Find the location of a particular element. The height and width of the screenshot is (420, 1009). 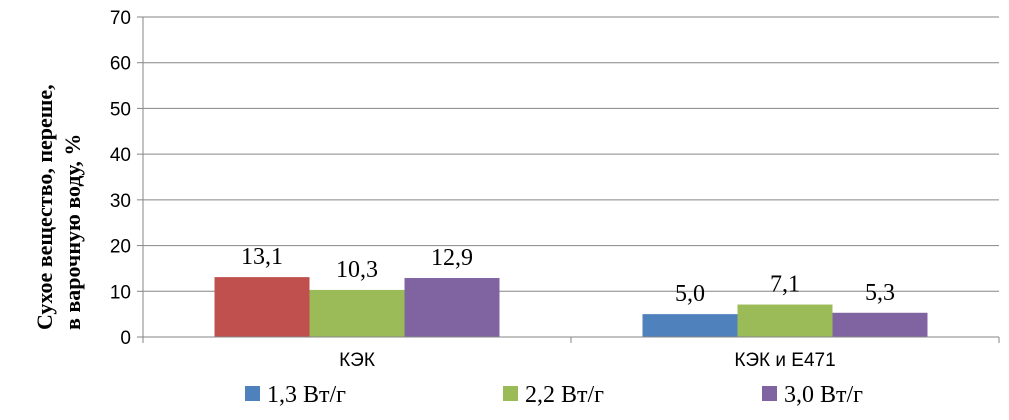

legend: 1,3 Вт/г 2,2 Вт/г 3,0 Вт/г is located at coordinates (554, 395).